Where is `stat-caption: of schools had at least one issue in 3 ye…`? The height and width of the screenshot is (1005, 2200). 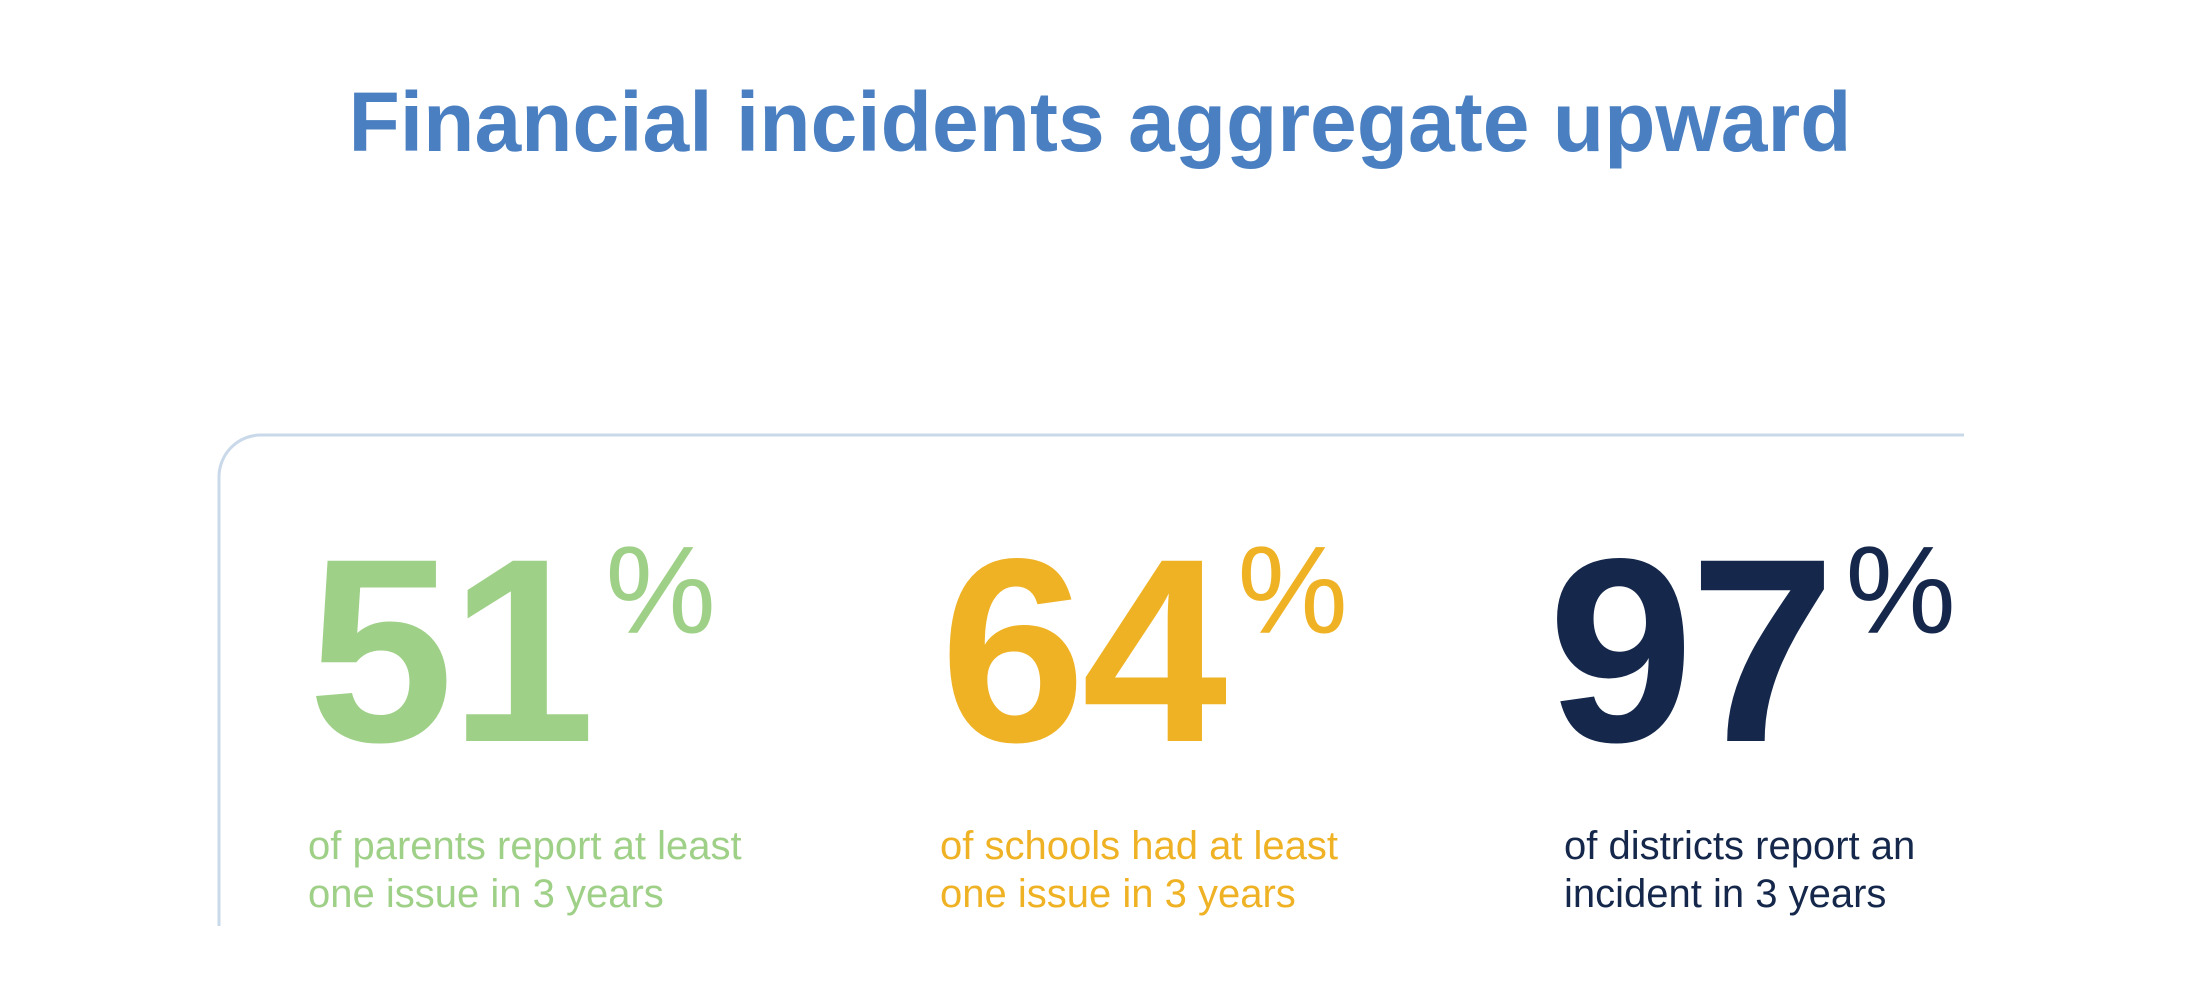
stat-caption: of schools had at least one issue in 3 ye… is located at coordinates (1139, 870).